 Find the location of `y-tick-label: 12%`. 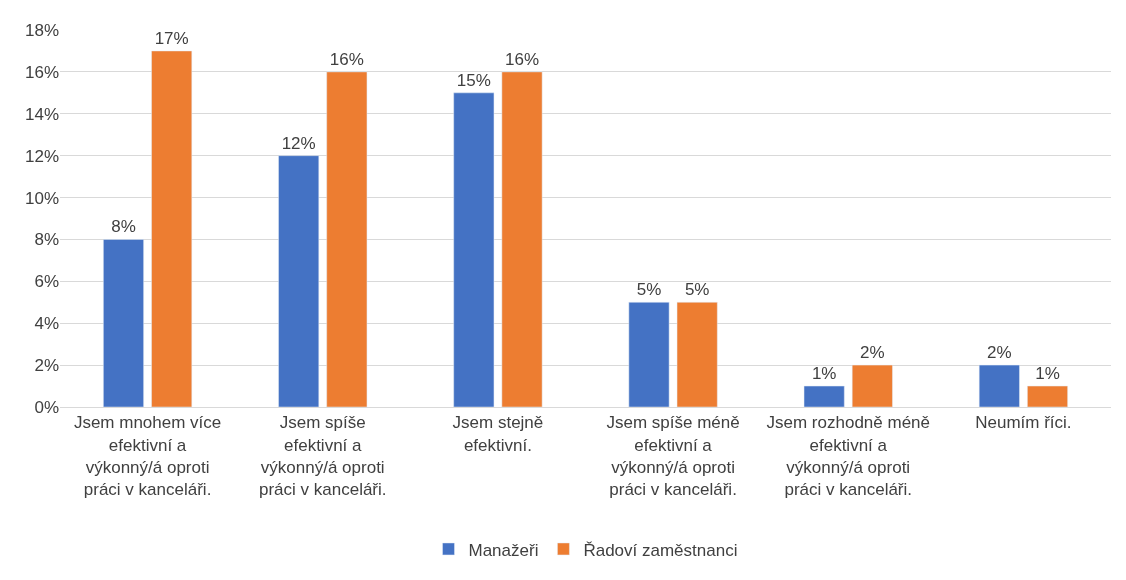

y-tick-label: 12% is located at coordinates (41, 156).